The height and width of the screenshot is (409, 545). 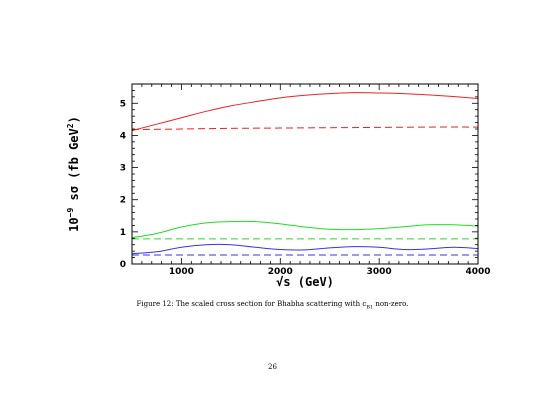 I want to click on y-tick-label: 2, so click(x=123, y=201).